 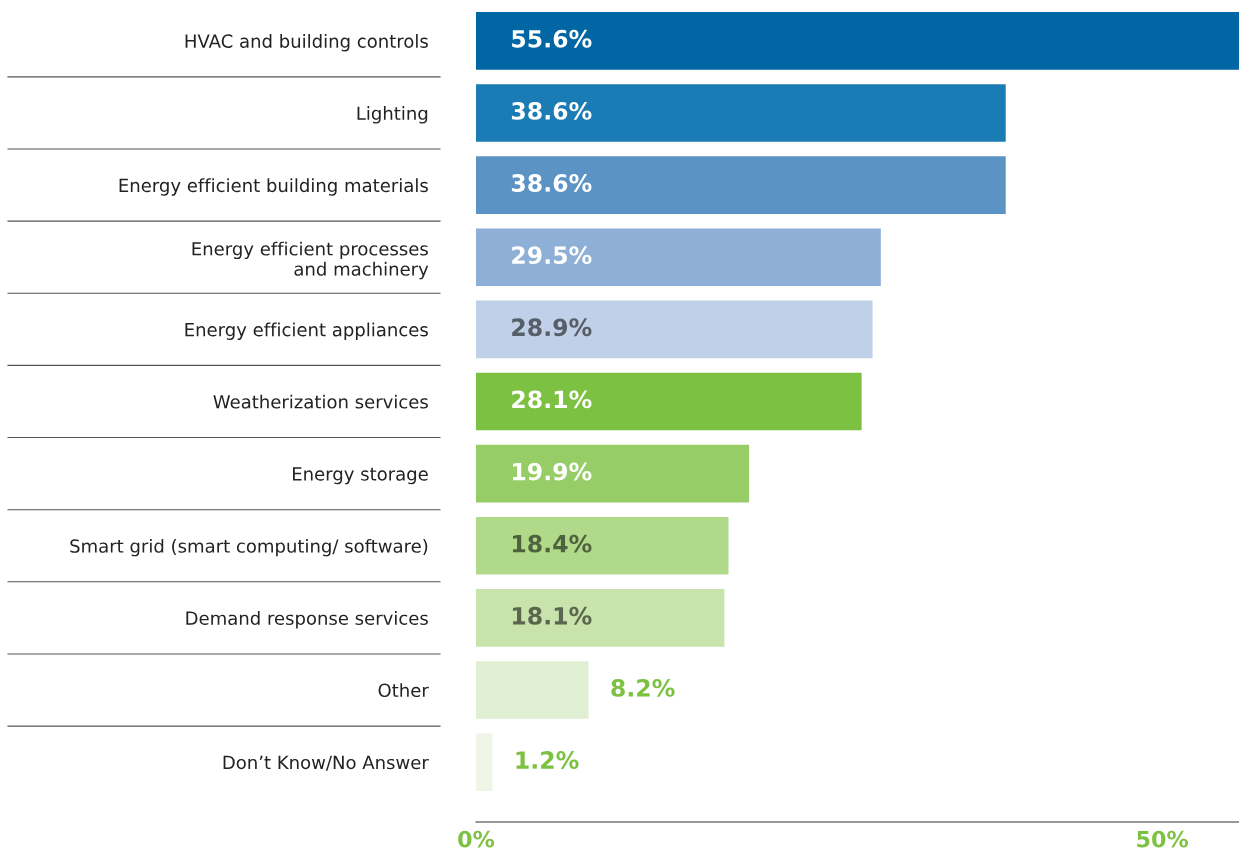 What do you see at coordinates (320, 401) in the screenshot?
I see `y-tick-label: Weatherization services` at bounding box center [320, 401].